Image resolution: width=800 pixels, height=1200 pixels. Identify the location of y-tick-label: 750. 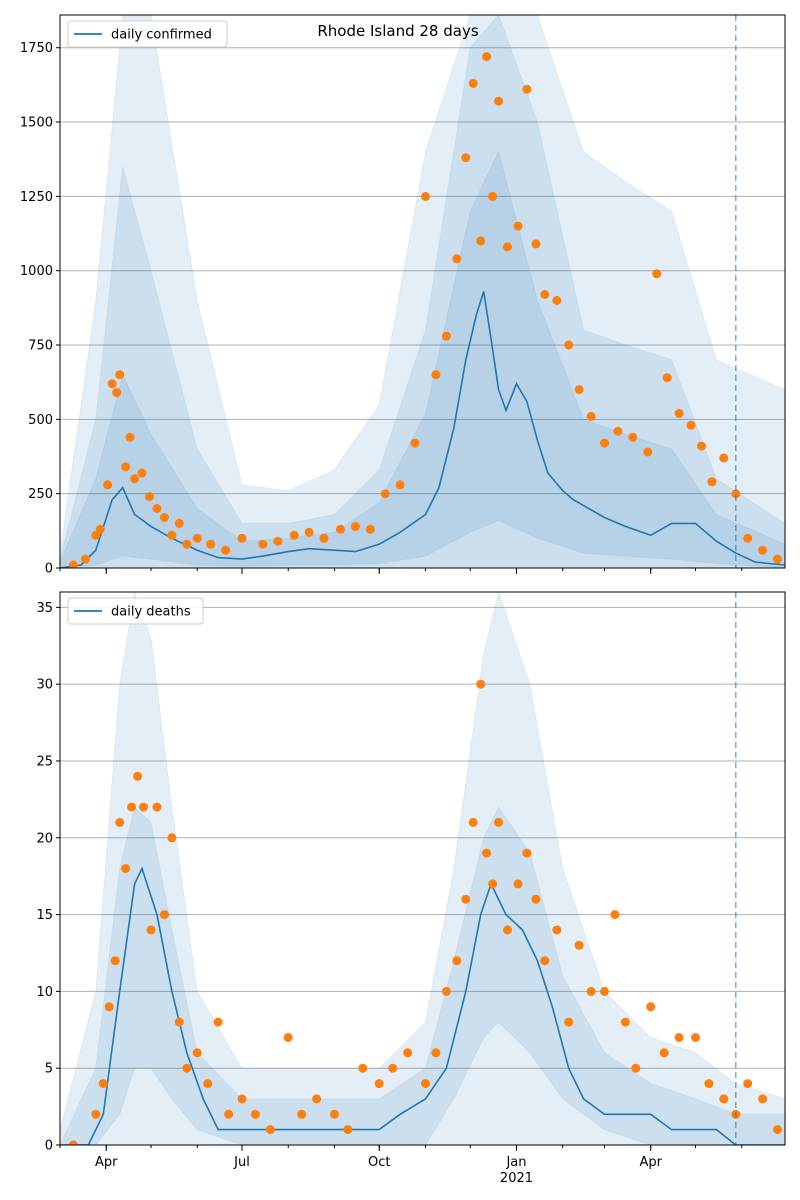
(40, 346).